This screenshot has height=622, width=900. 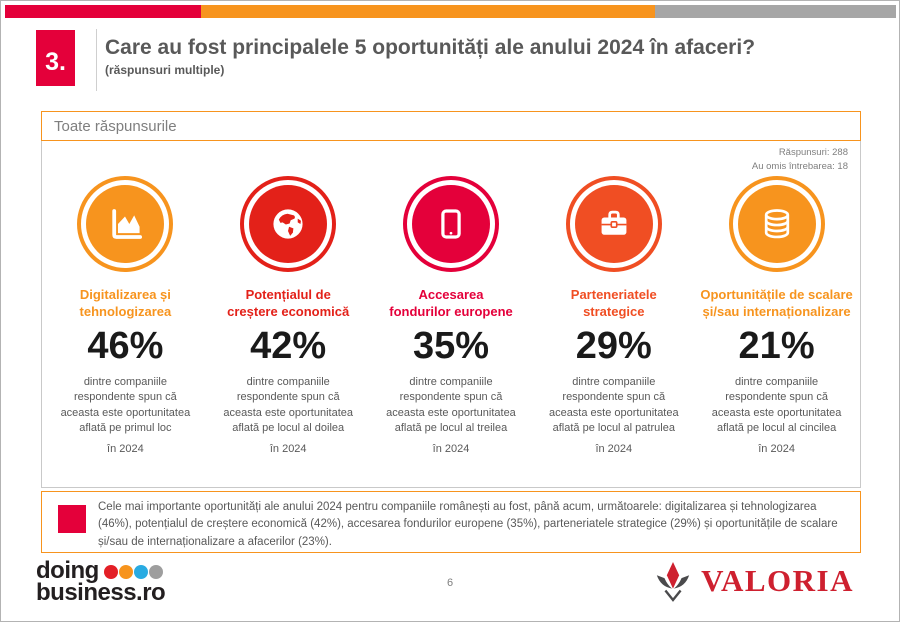 I want to click on opportunity-label: Potențialul de creștere economică, so click(x=288, y=303).